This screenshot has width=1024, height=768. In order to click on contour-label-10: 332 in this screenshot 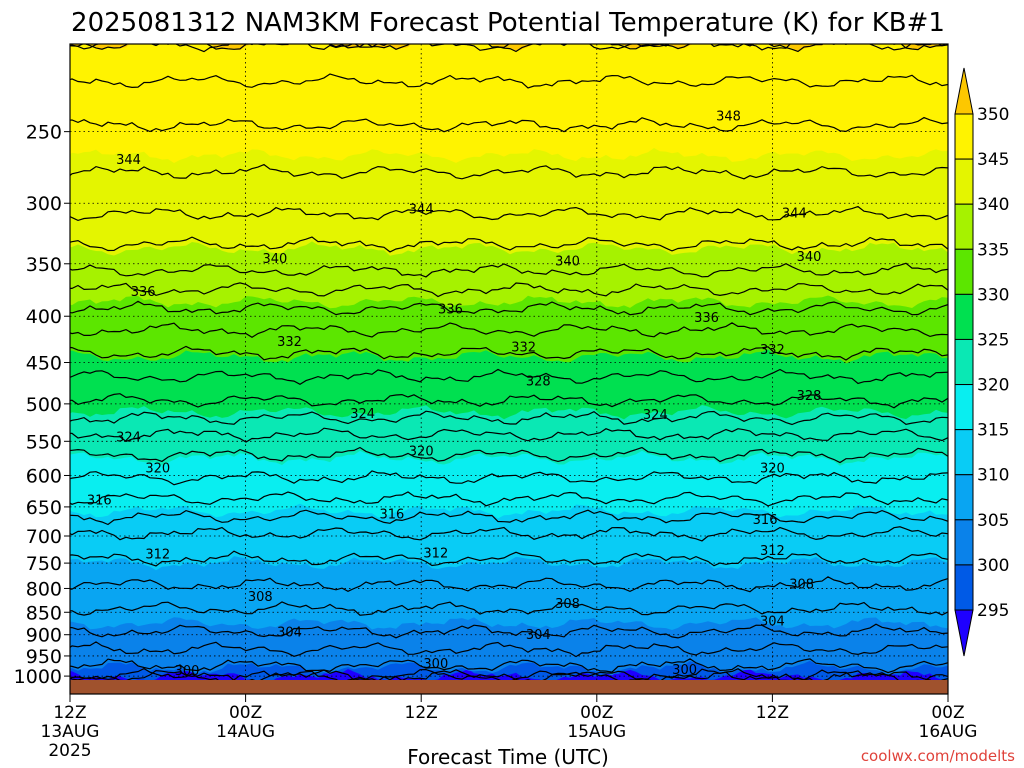, I will do `click(289, 342)`.